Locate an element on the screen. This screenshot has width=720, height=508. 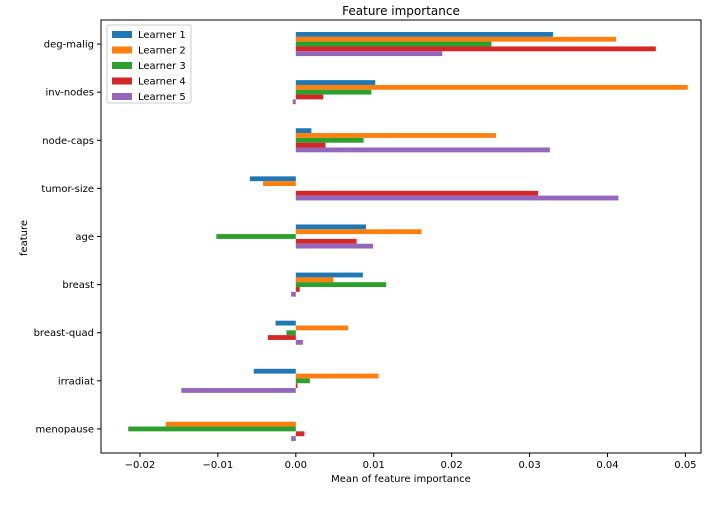
x-tick-label: 0.05 is located at coordinates (685, 465).